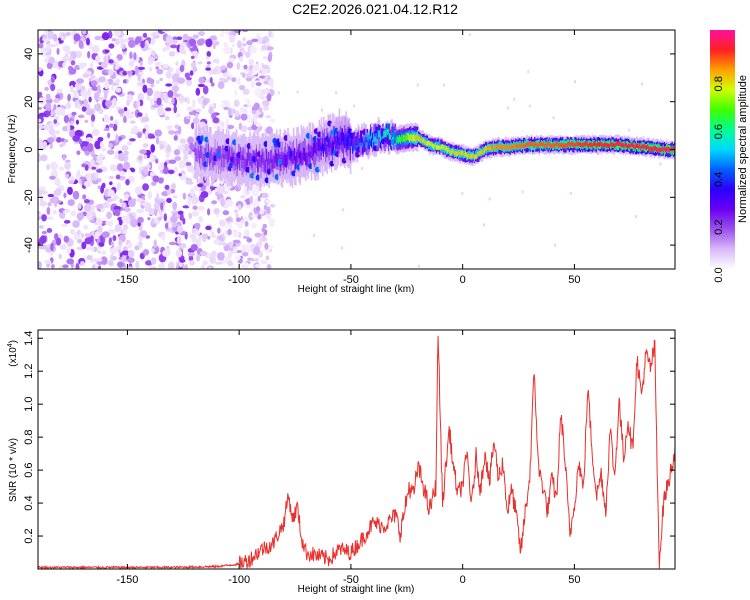 The height and width of the screenshot is (600, 750). Describe the element at coordinates (719, 83) in the screenshot. I see `colorbar-tick-label: 0.8` at that location.